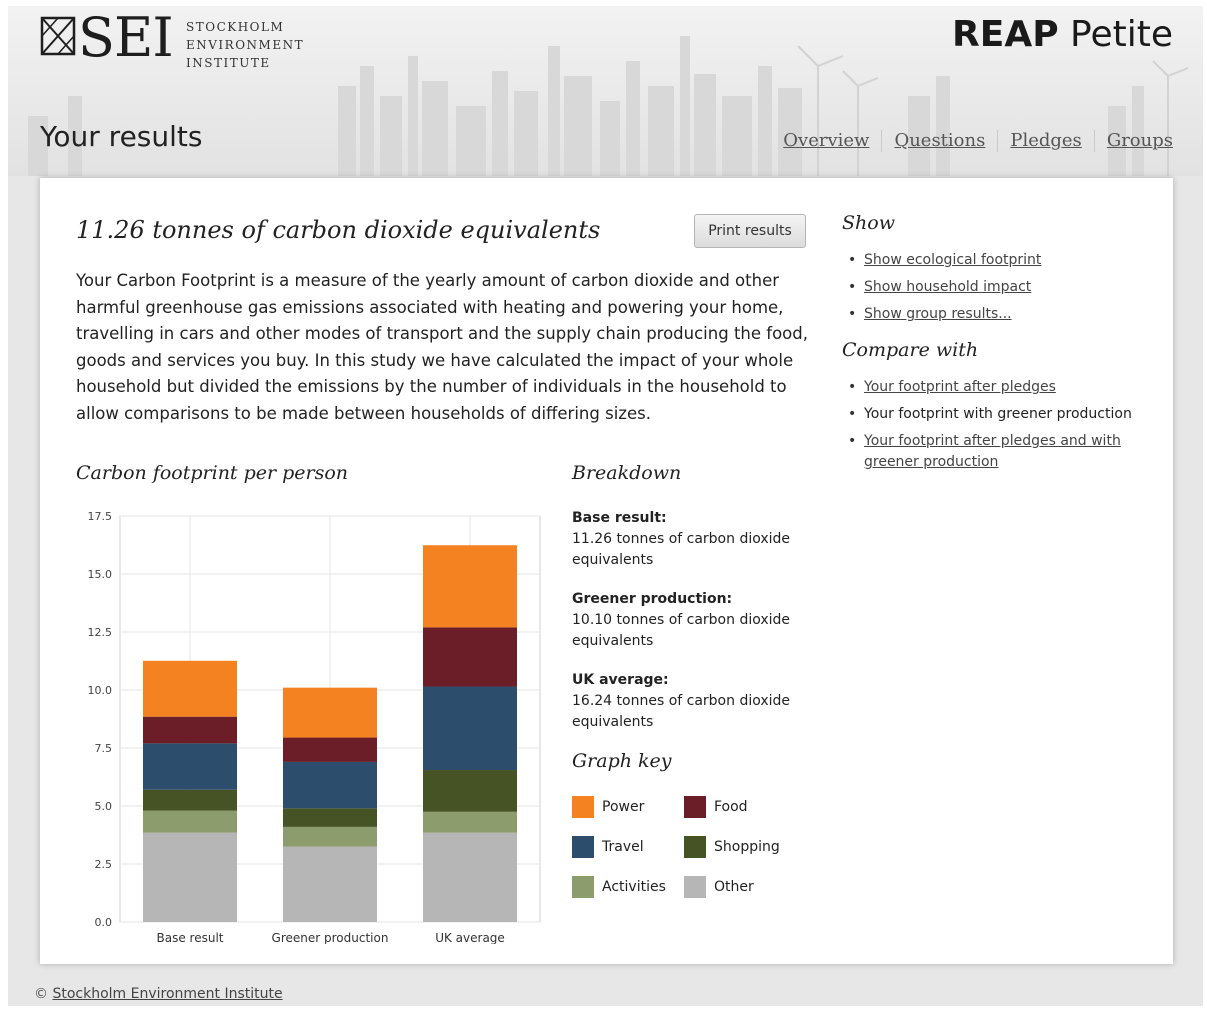 This screenshot has height=1012, width=1207. What do you see at coordinates (608, 106) in the screenshot?
I see `skyline-decoration` at bounding box center [608, 106].